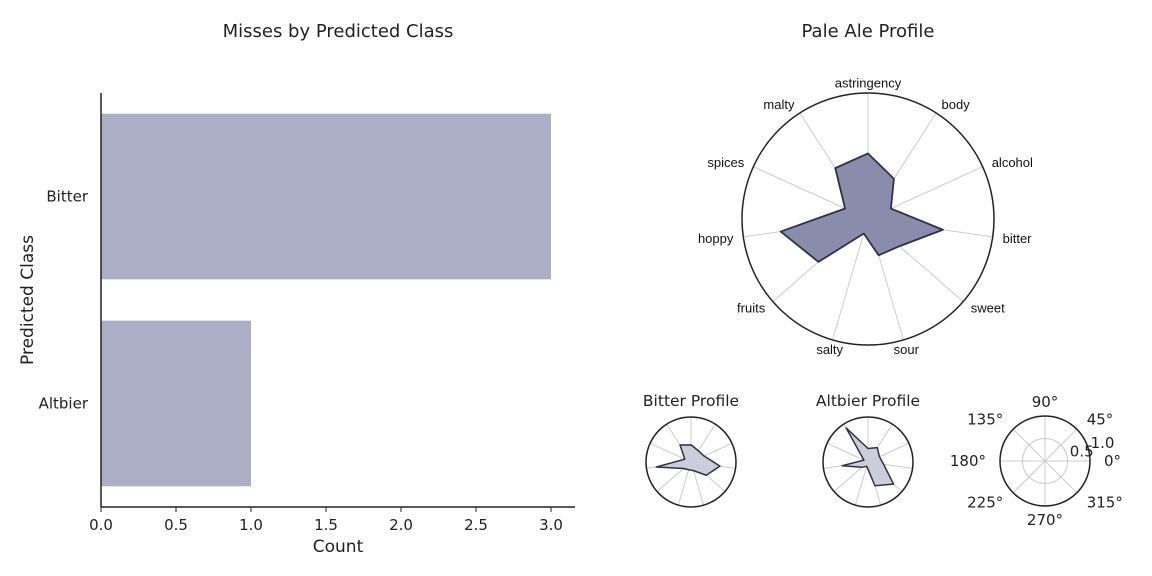 The width and height of the screenshot is (1152, 576). I want to click on radar-axis-label: astringency, so click(868, 83).